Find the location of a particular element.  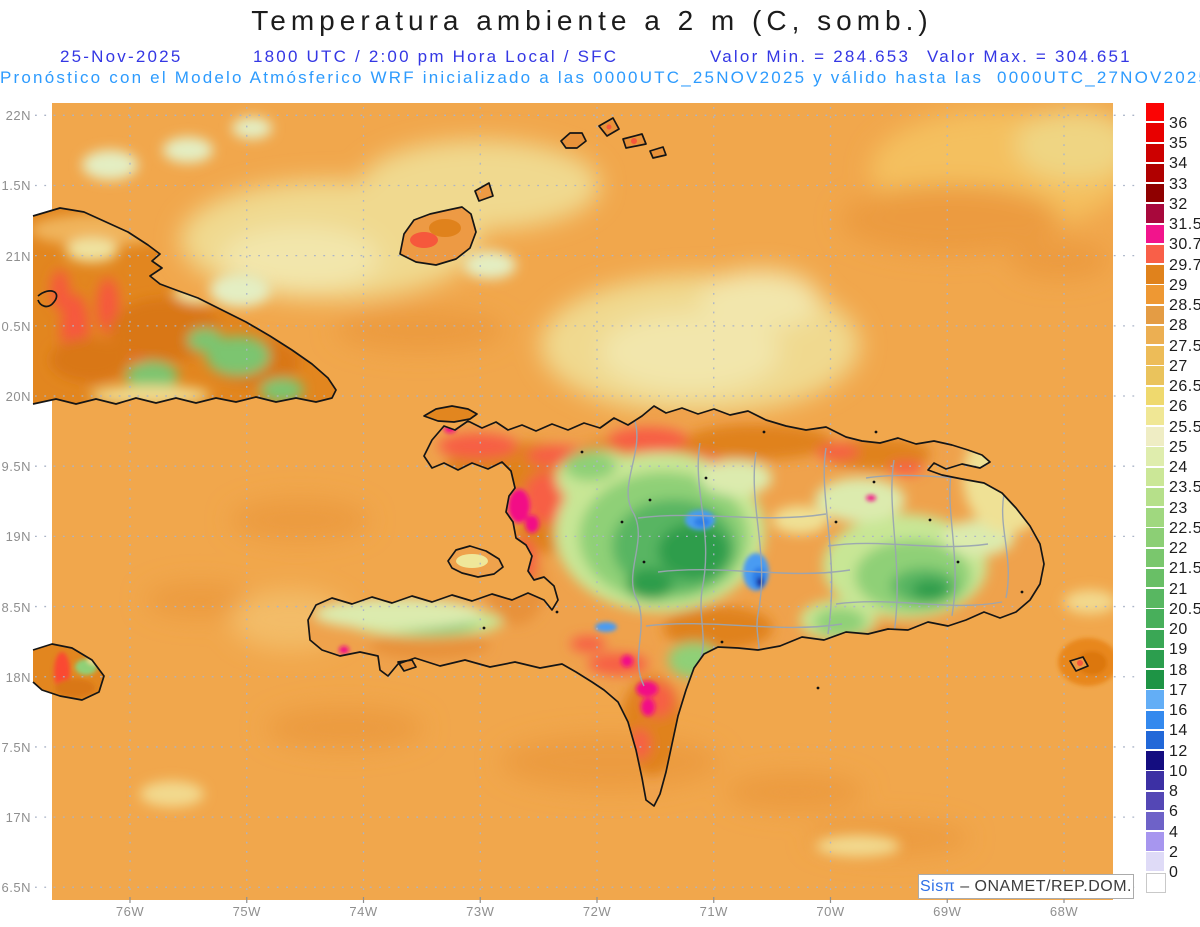

y-axis-label: 6.5N is located at coordinates (16, 888).